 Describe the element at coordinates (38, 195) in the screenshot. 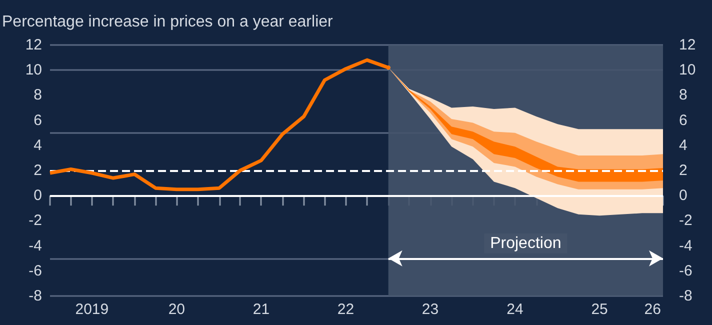

I see `y-tick-label: 0` at that location.